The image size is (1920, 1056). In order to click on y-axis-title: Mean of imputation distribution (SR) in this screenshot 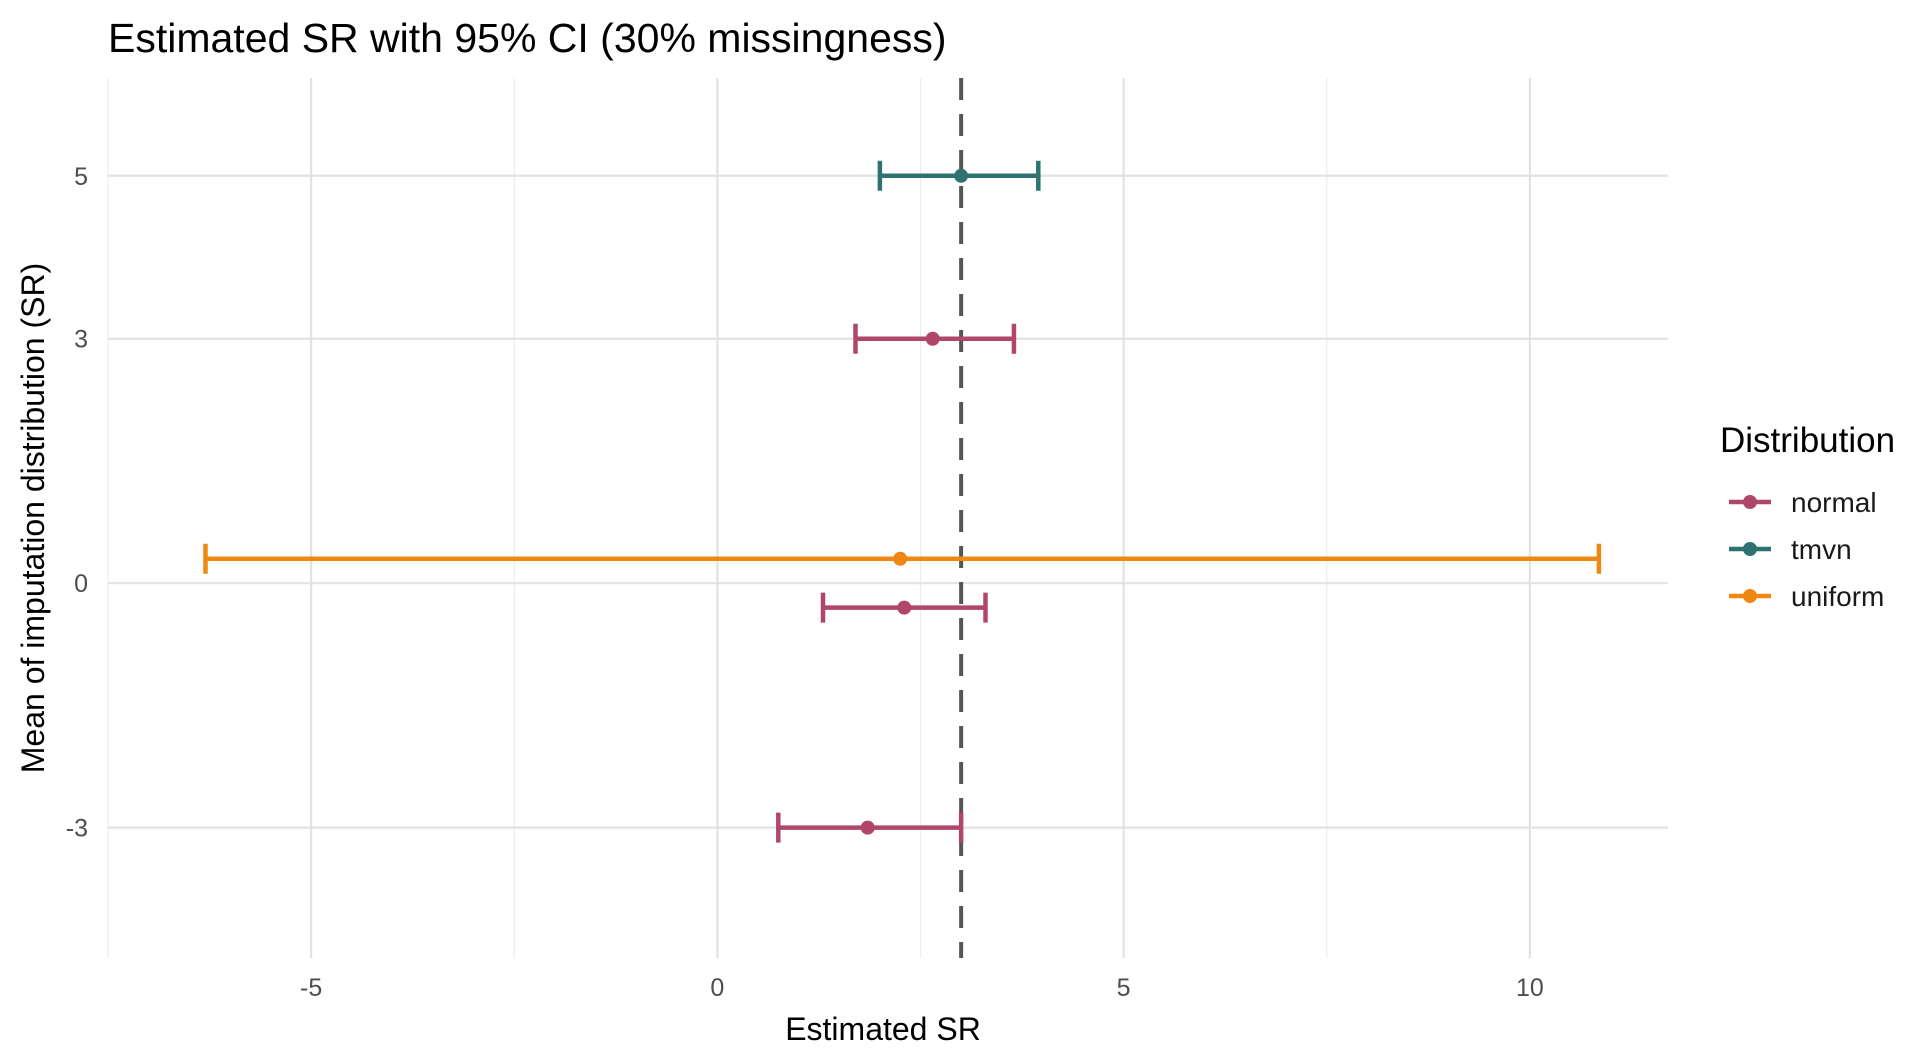, I will do `click(33, 518)`.